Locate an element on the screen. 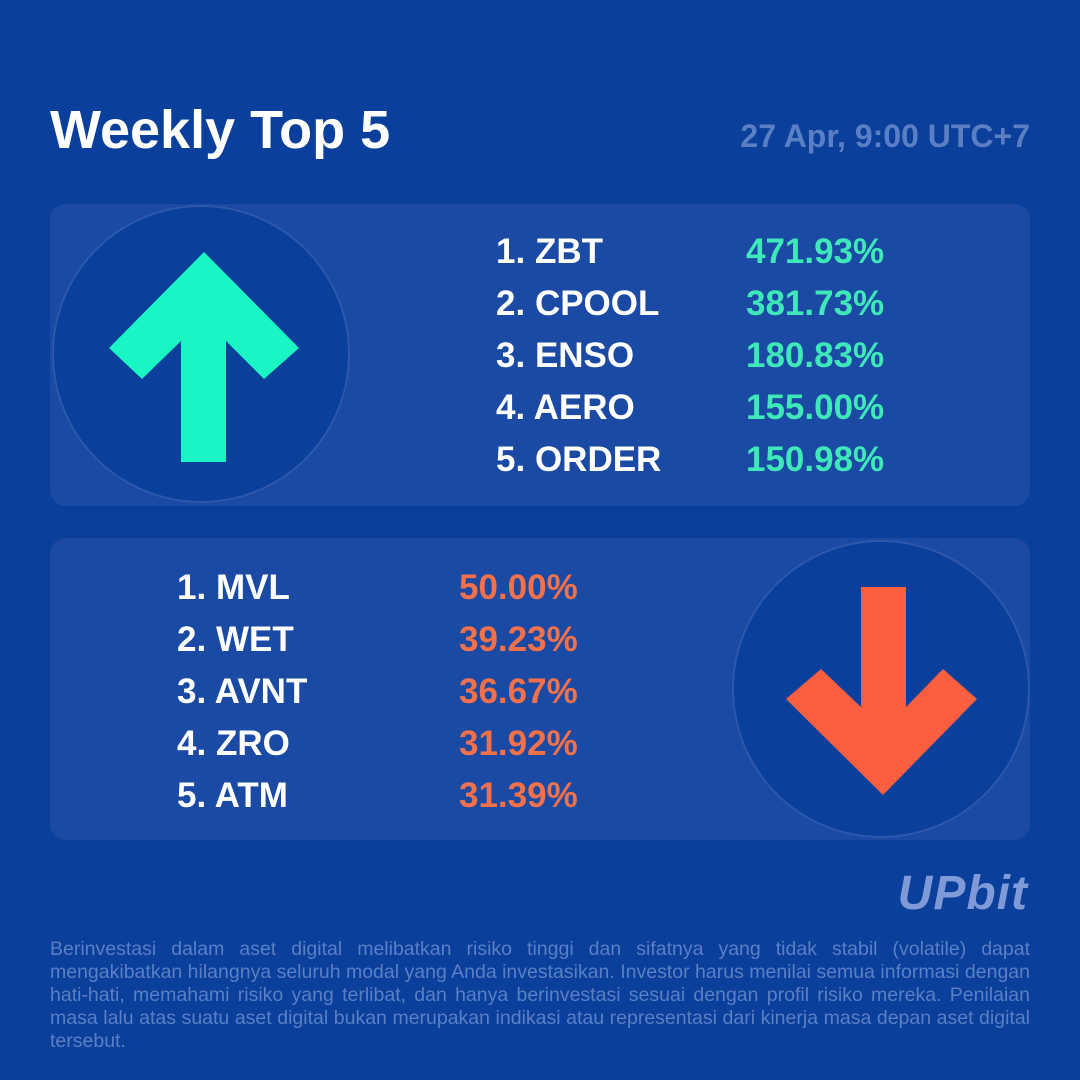 This screenshot has height=1080, width=1080. coin-change: 381.73% is located at coordinates (815, 303).